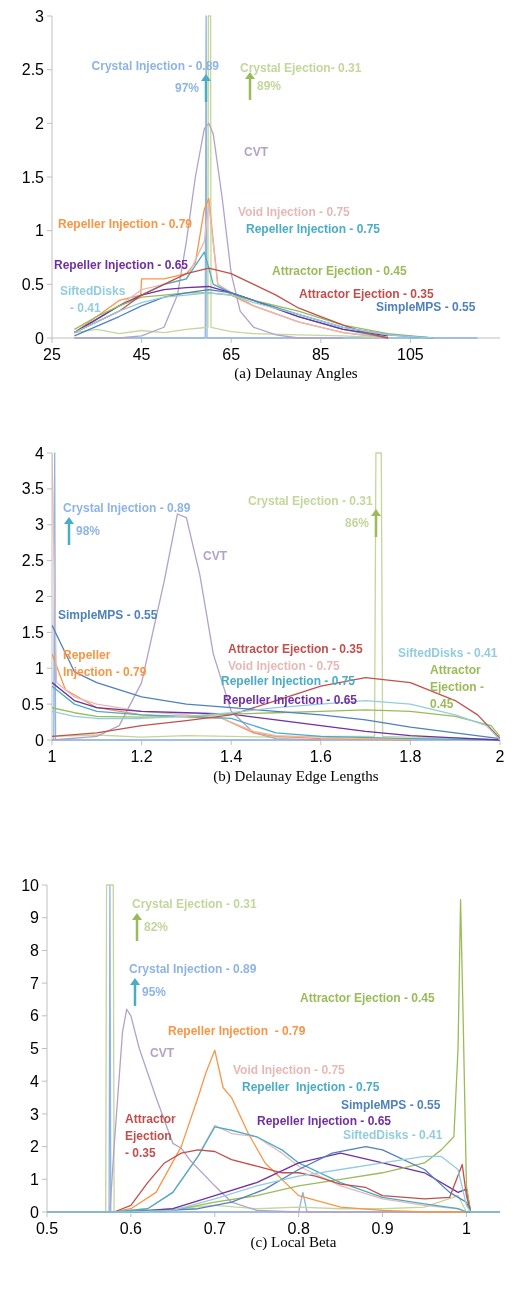 This screenshot has height=1291, width=514. What do you see at coordinates (448, 653) in the screenshot?
I see `text: SiftedDisks - 0.41` at bounding box center [448, 653].